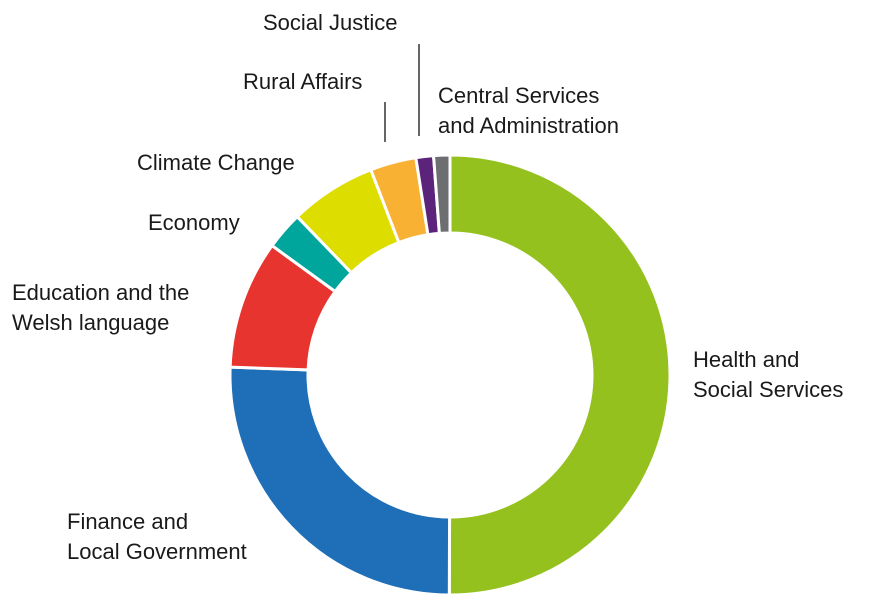 The width and height of the screenshot is (874, 594). What do you see at coordinates (340, 479) in the screenshot?
I see `slice-finance-and-local-government` at bounding box center [340, 479].